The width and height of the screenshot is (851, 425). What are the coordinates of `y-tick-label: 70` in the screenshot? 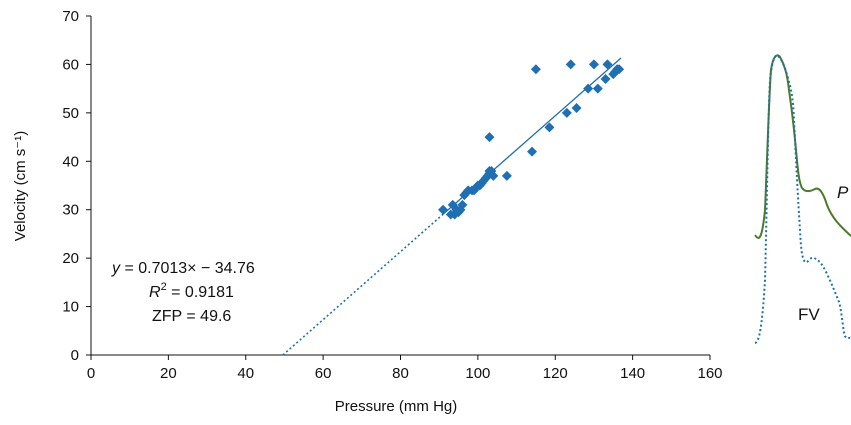 It's located at (70, 16).